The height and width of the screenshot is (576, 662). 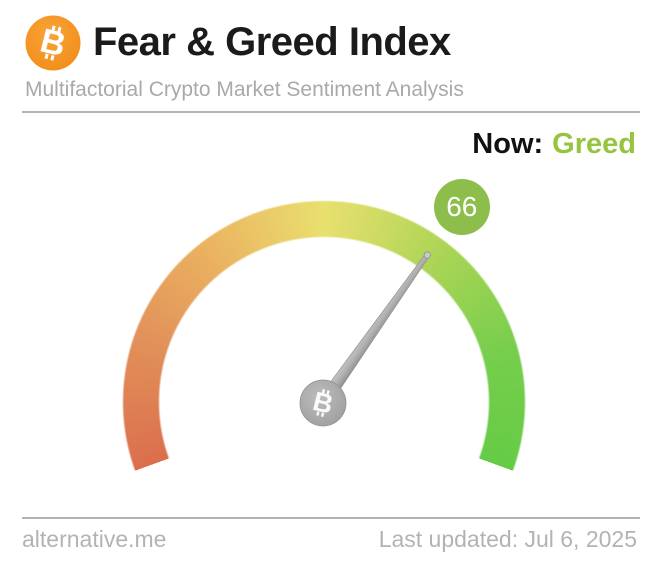 What do you see at coordinates (94, 539) in the screenshot?
I see `site-link: alternative.me` at bounding box center [94, 539].